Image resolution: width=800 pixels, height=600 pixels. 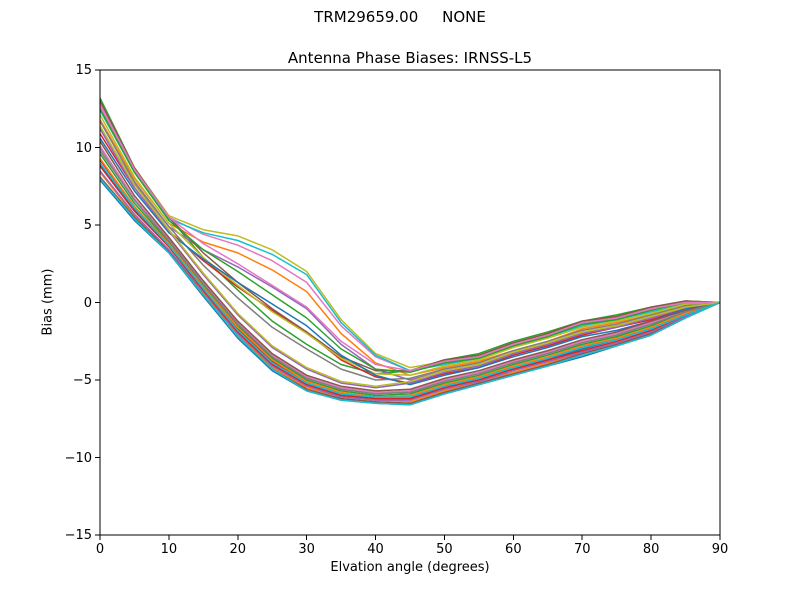 I want to click on x-tick-label: 90, so click(x=720, y=549).